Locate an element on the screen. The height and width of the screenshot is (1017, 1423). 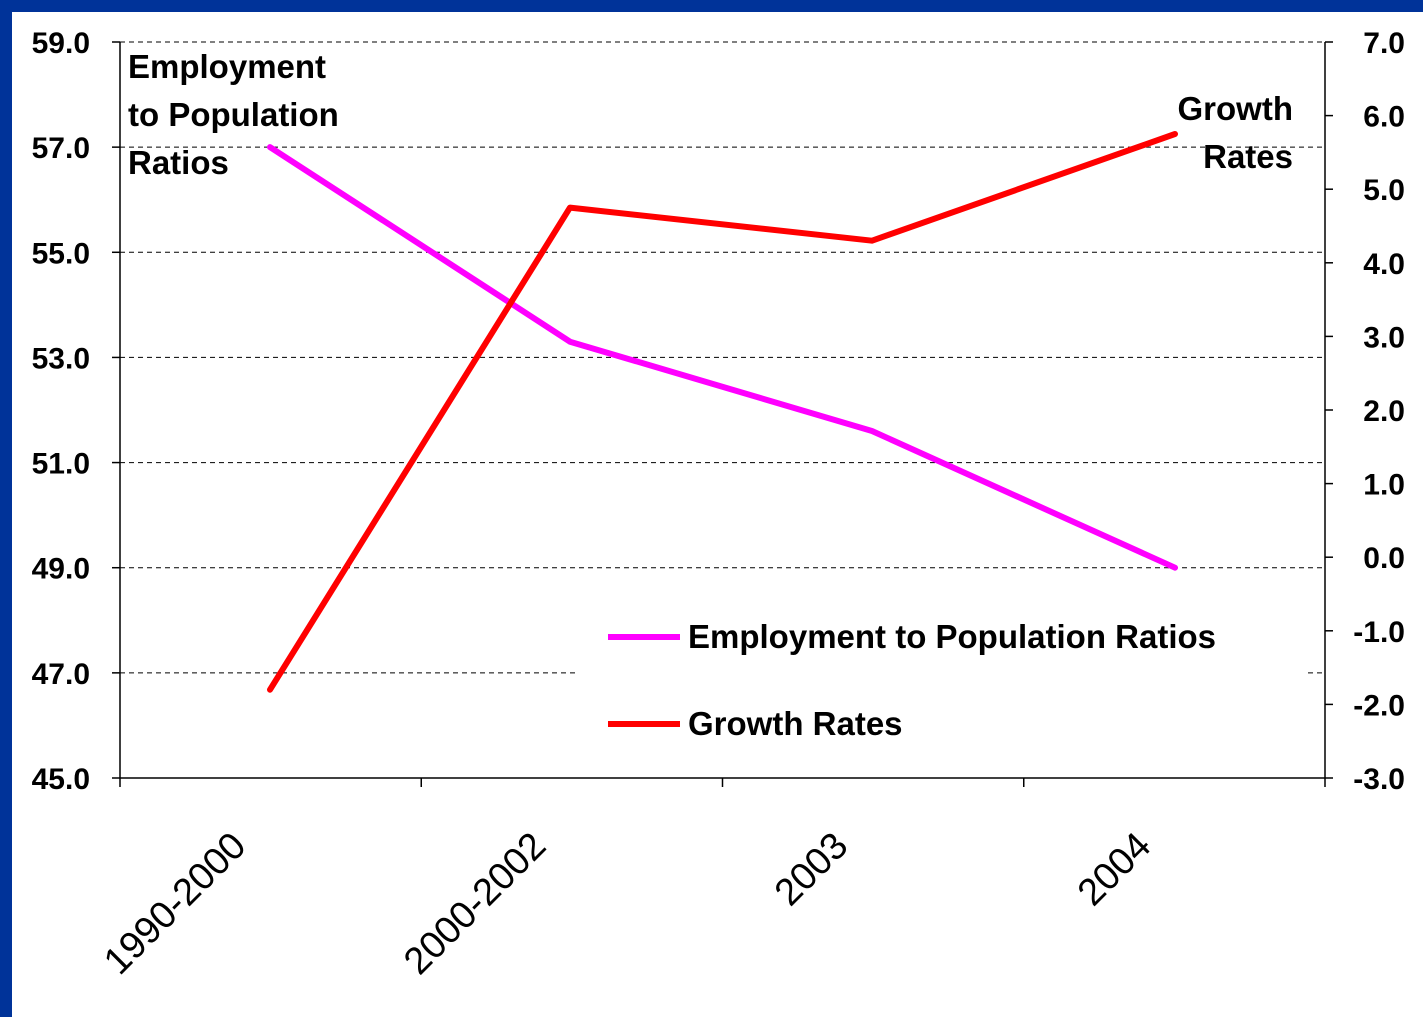
right-axis-tick-label: 5.0 is located at coordinates (1384, 190).